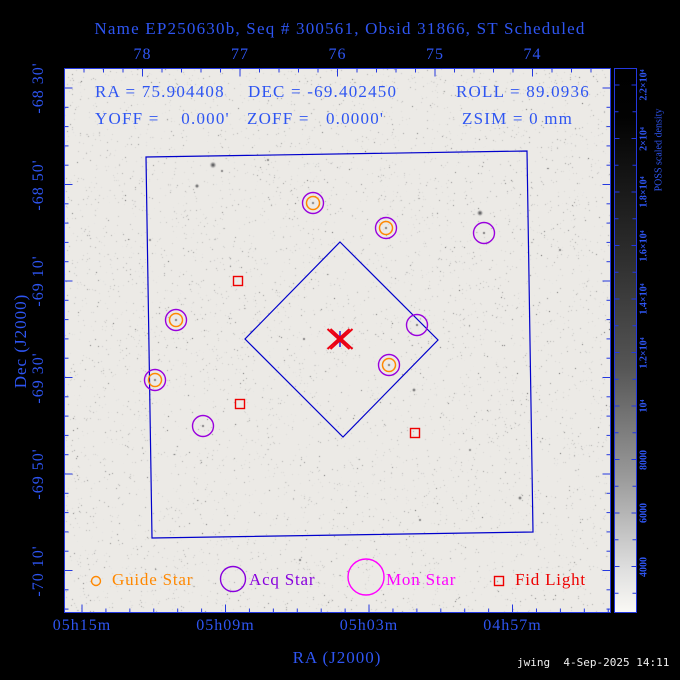  Describe the element at coordinates (644, 138) in the screenshot. I see `colorbar-tick-label: 2×10⁴` at that location.